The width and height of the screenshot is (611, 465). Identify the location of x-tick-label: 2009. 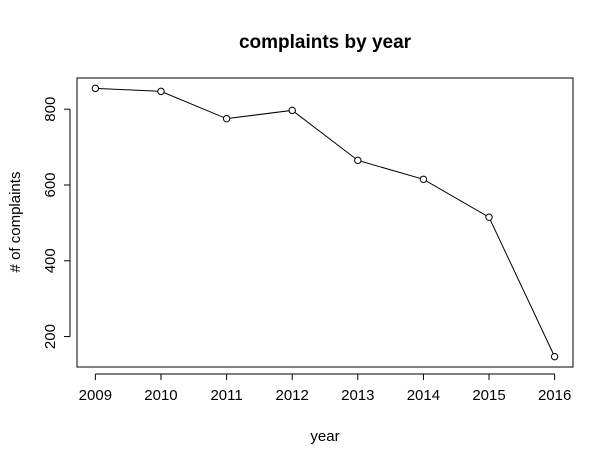
(95, 395).